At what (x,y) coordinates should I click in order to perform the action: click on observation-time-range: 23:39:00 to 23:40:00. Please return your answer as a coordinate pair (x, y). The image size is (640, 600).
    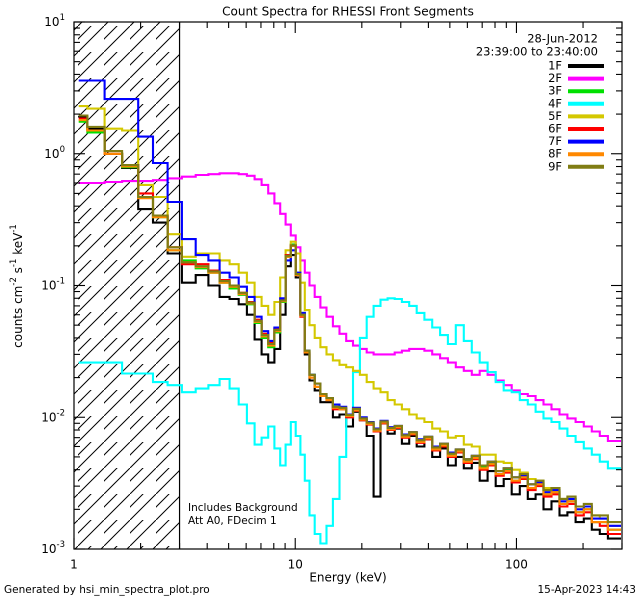
    Looking at the image, I should click on (537, 52).